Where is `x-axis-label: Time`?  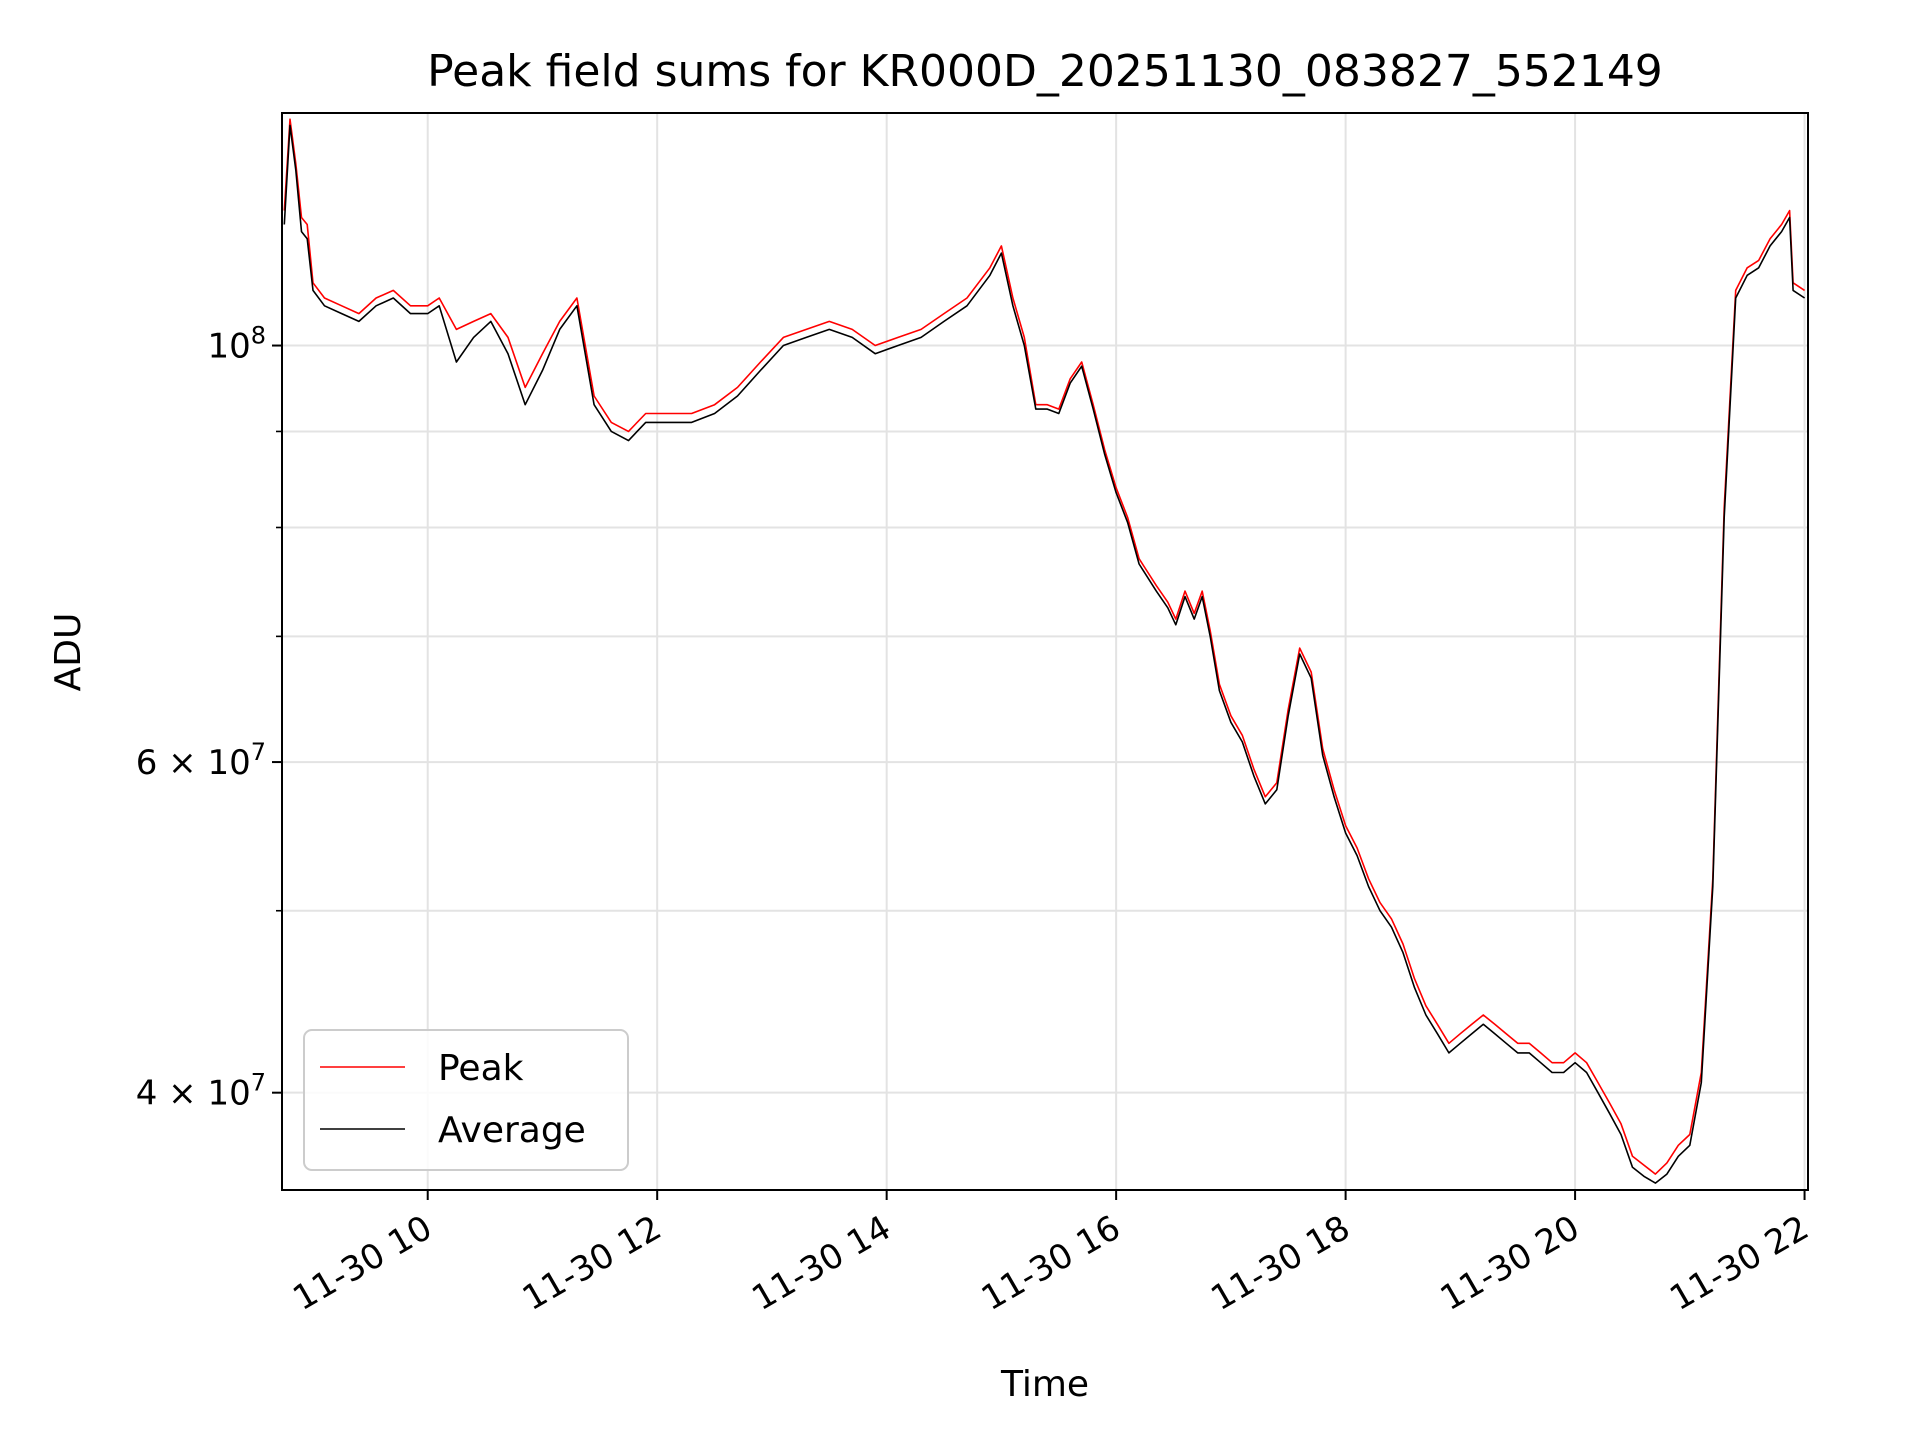 x-axis-label: Time is located at coordinates (1044, 1384).